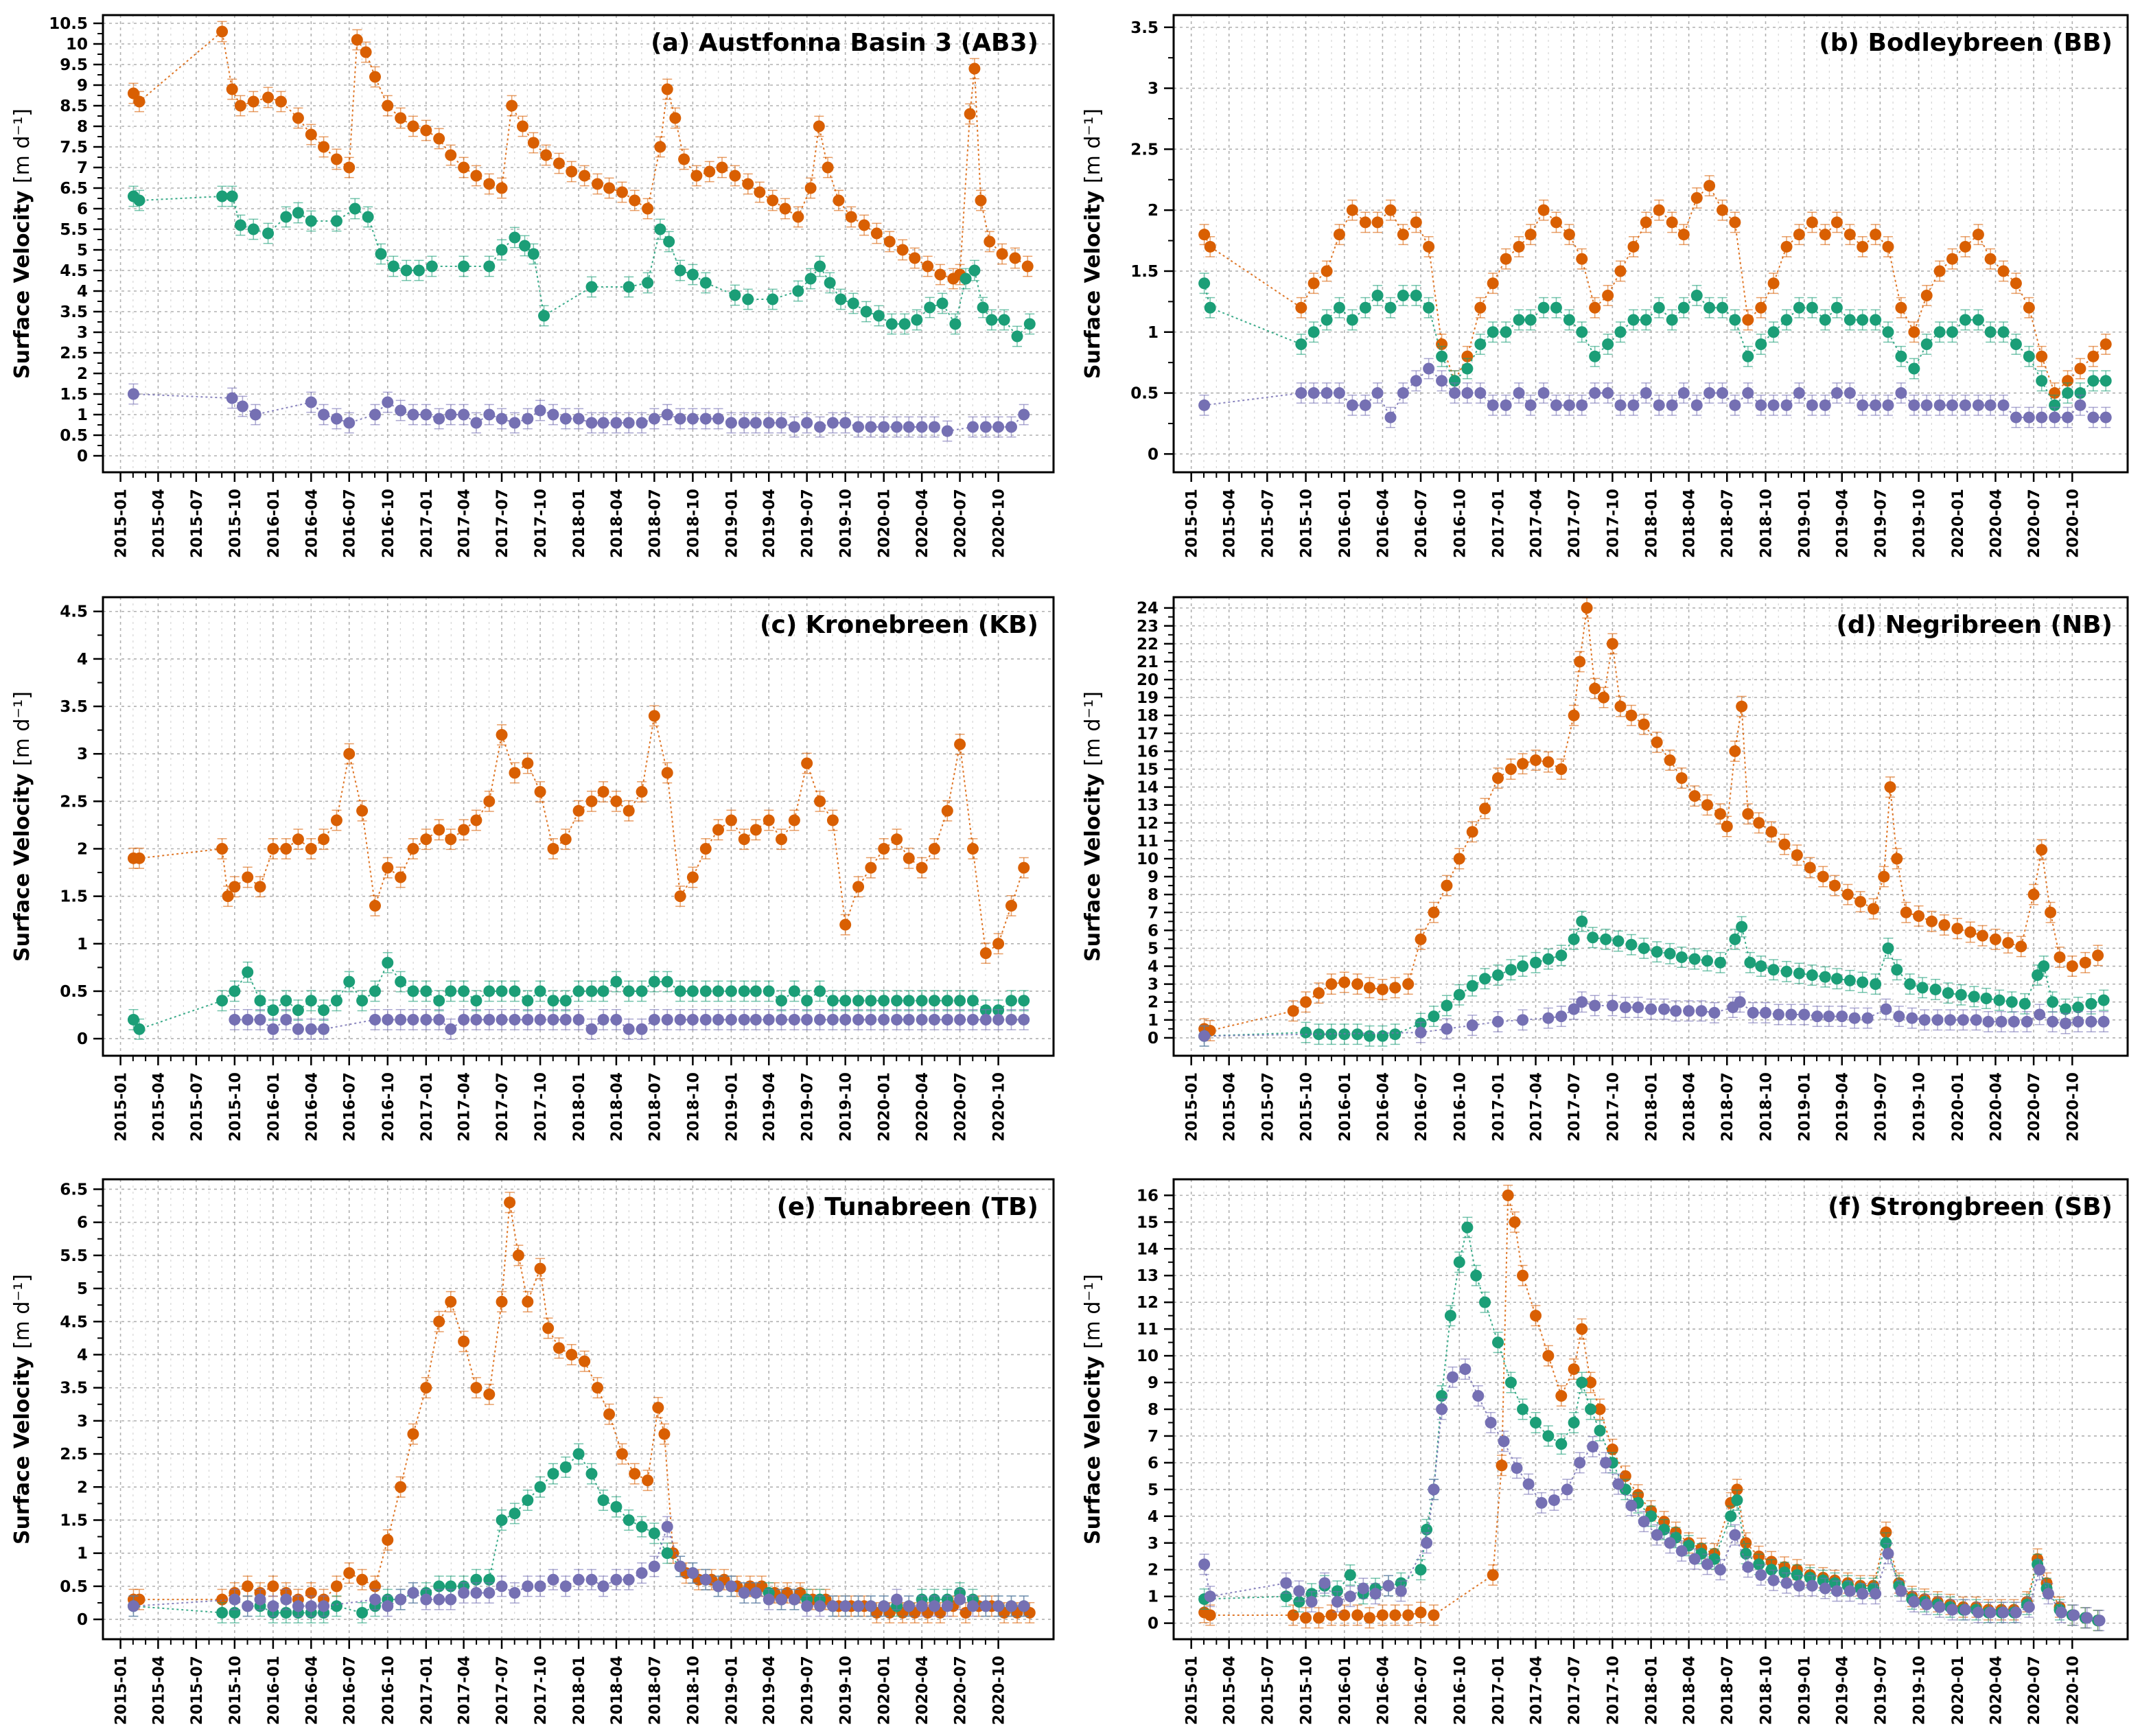 Image resolution: width=2140 pixels, height=1736 pixels. What do you see at coordinates (580, 155) in the screenshot?
I see `series-orange` at bounding box center [580, 155].